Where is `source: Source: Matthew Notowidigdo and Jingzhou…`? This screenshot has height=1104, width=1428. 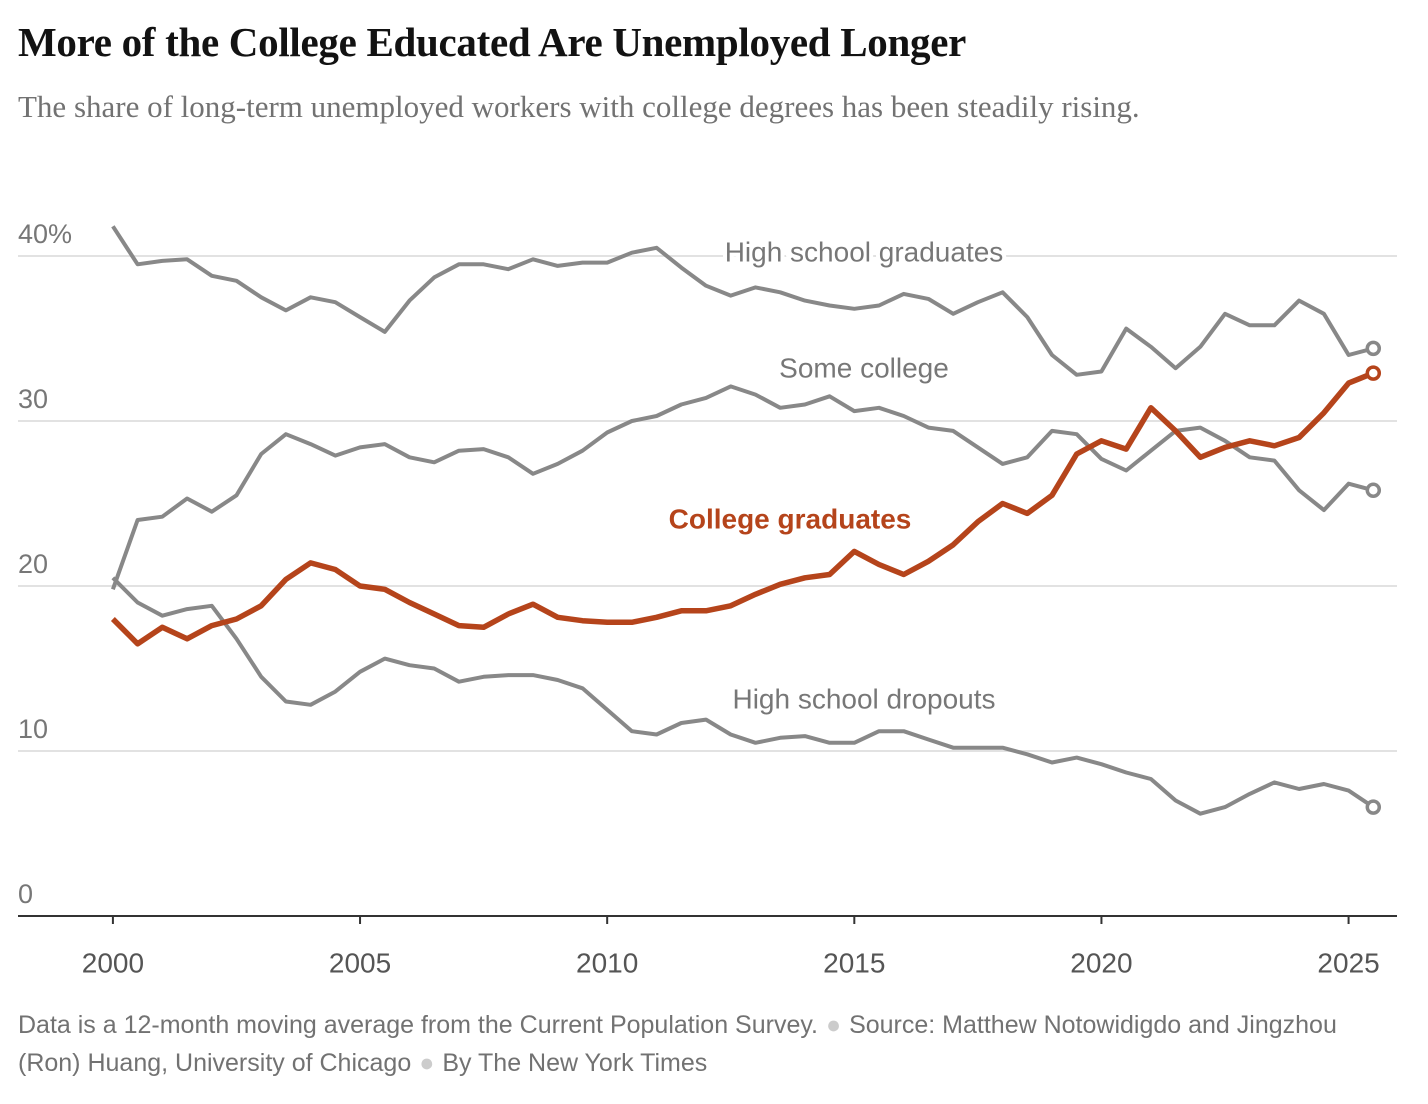 source: Source: Matthew Notowidigdo and Jingzhou… is located at coordinates (677, 1044).